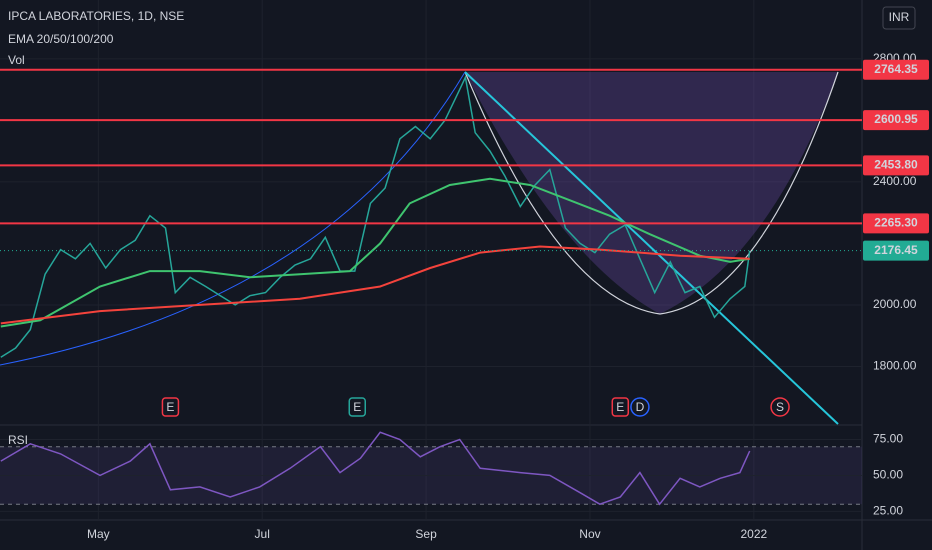 Image resolution: width=932 pixels, height=550 pixels. I want to click on rsi-tick-label: 75.00, so click(888, 439).